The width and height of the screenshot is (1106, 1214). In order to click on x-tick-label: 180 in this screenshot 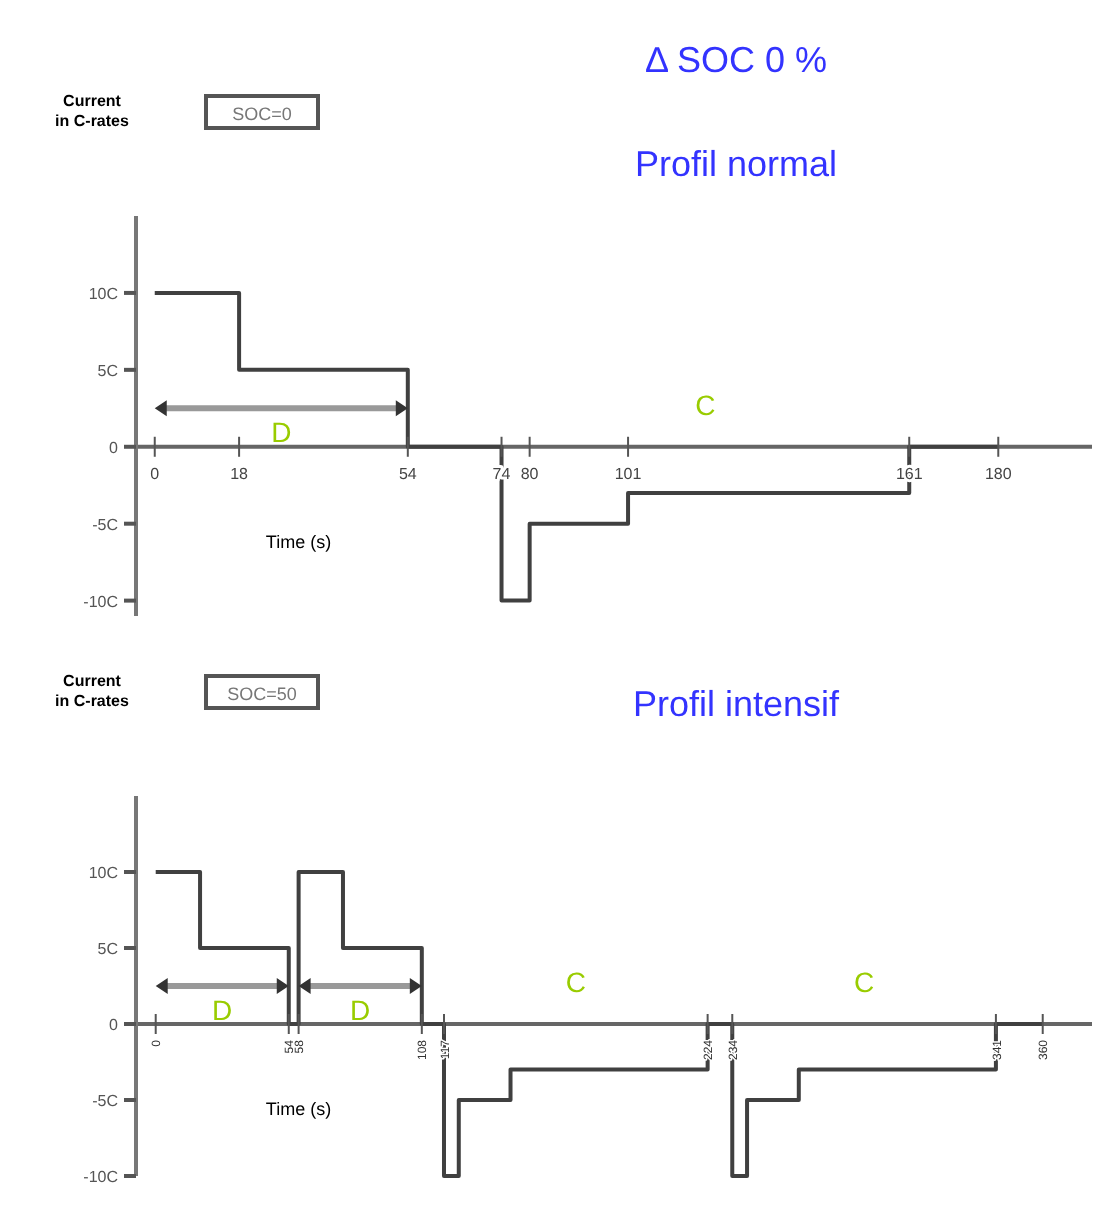, I will do `click(998, 473)`.